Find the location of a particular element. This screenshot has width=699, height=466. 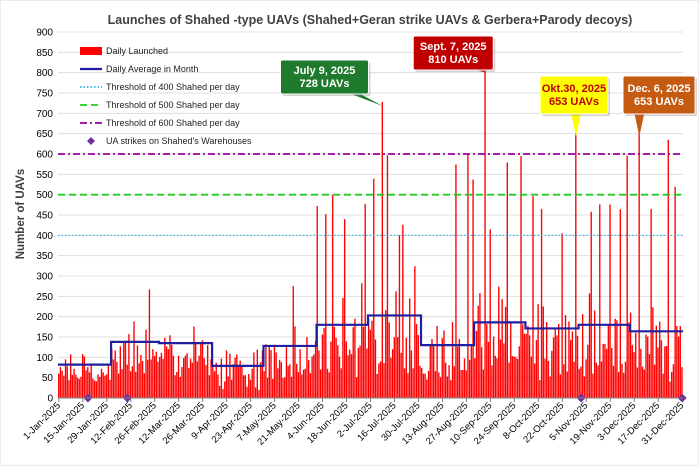

y-tick-label: 650 is located at coordinates (44, 134).